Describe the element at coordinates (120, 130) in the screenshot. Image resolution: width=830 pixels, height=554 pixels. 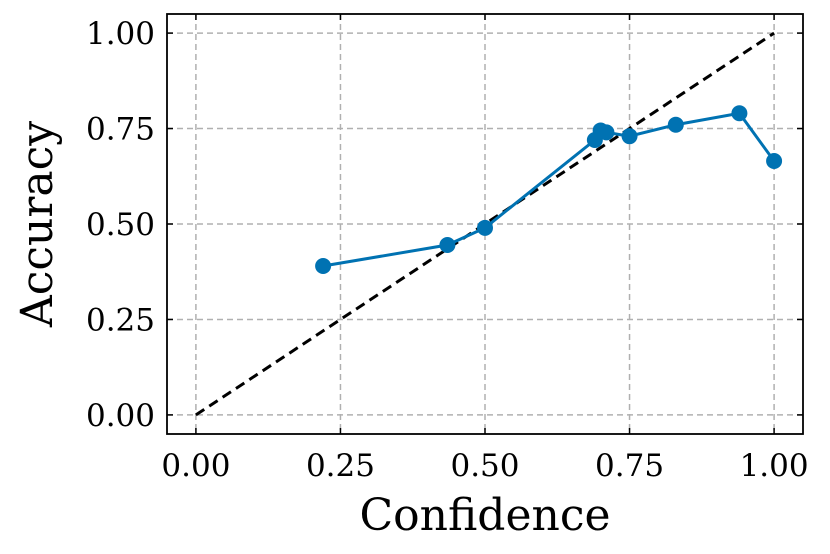
I see `y-tick-label: 0.75` at that location.